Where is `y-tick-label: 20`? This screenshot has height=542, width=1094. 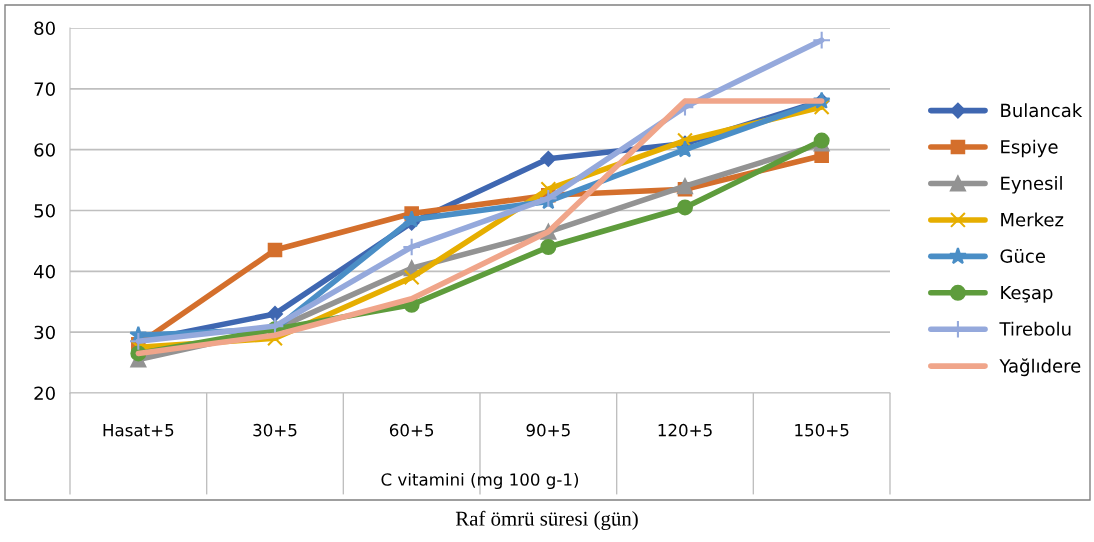
y-tick-label: 20 is located at coordinates (44, 393).